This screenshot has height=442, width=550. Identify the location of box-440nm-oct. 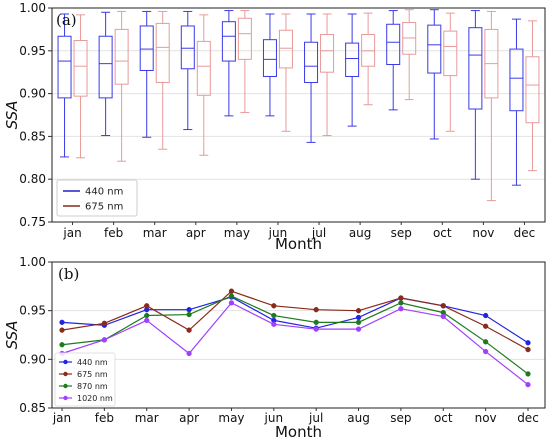
(434, 74).